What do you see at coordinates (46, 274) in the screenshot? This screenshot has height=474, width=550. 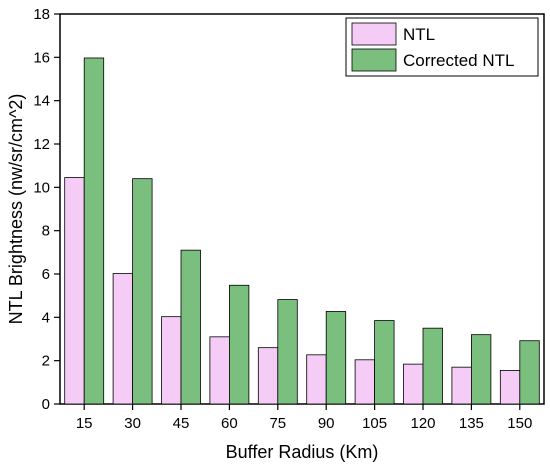 I see `y-tick-label: 6` at bounding box center [46, 274].